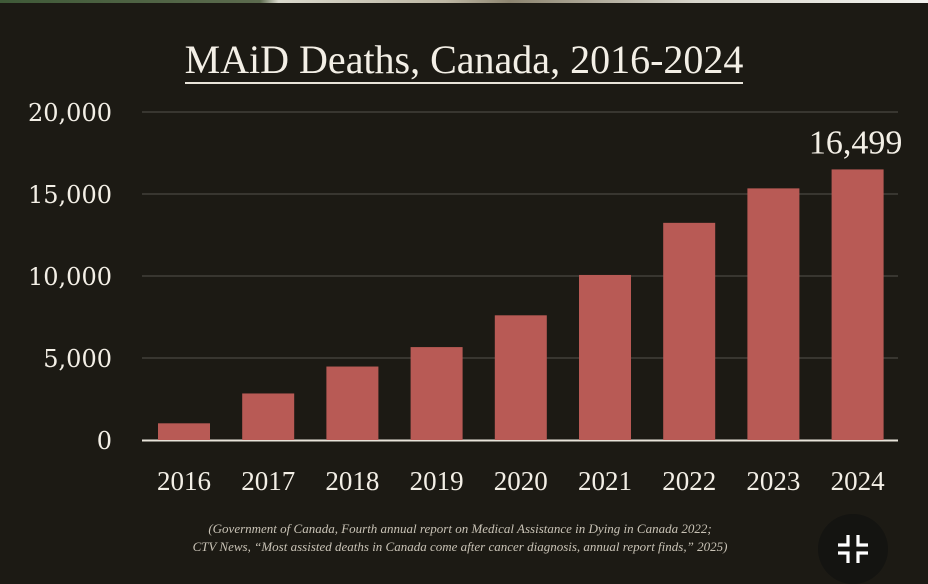 Image resolution: width=928 pixels, height=584 pixels. I want to click on background-photo-strip, so click(464, 1).